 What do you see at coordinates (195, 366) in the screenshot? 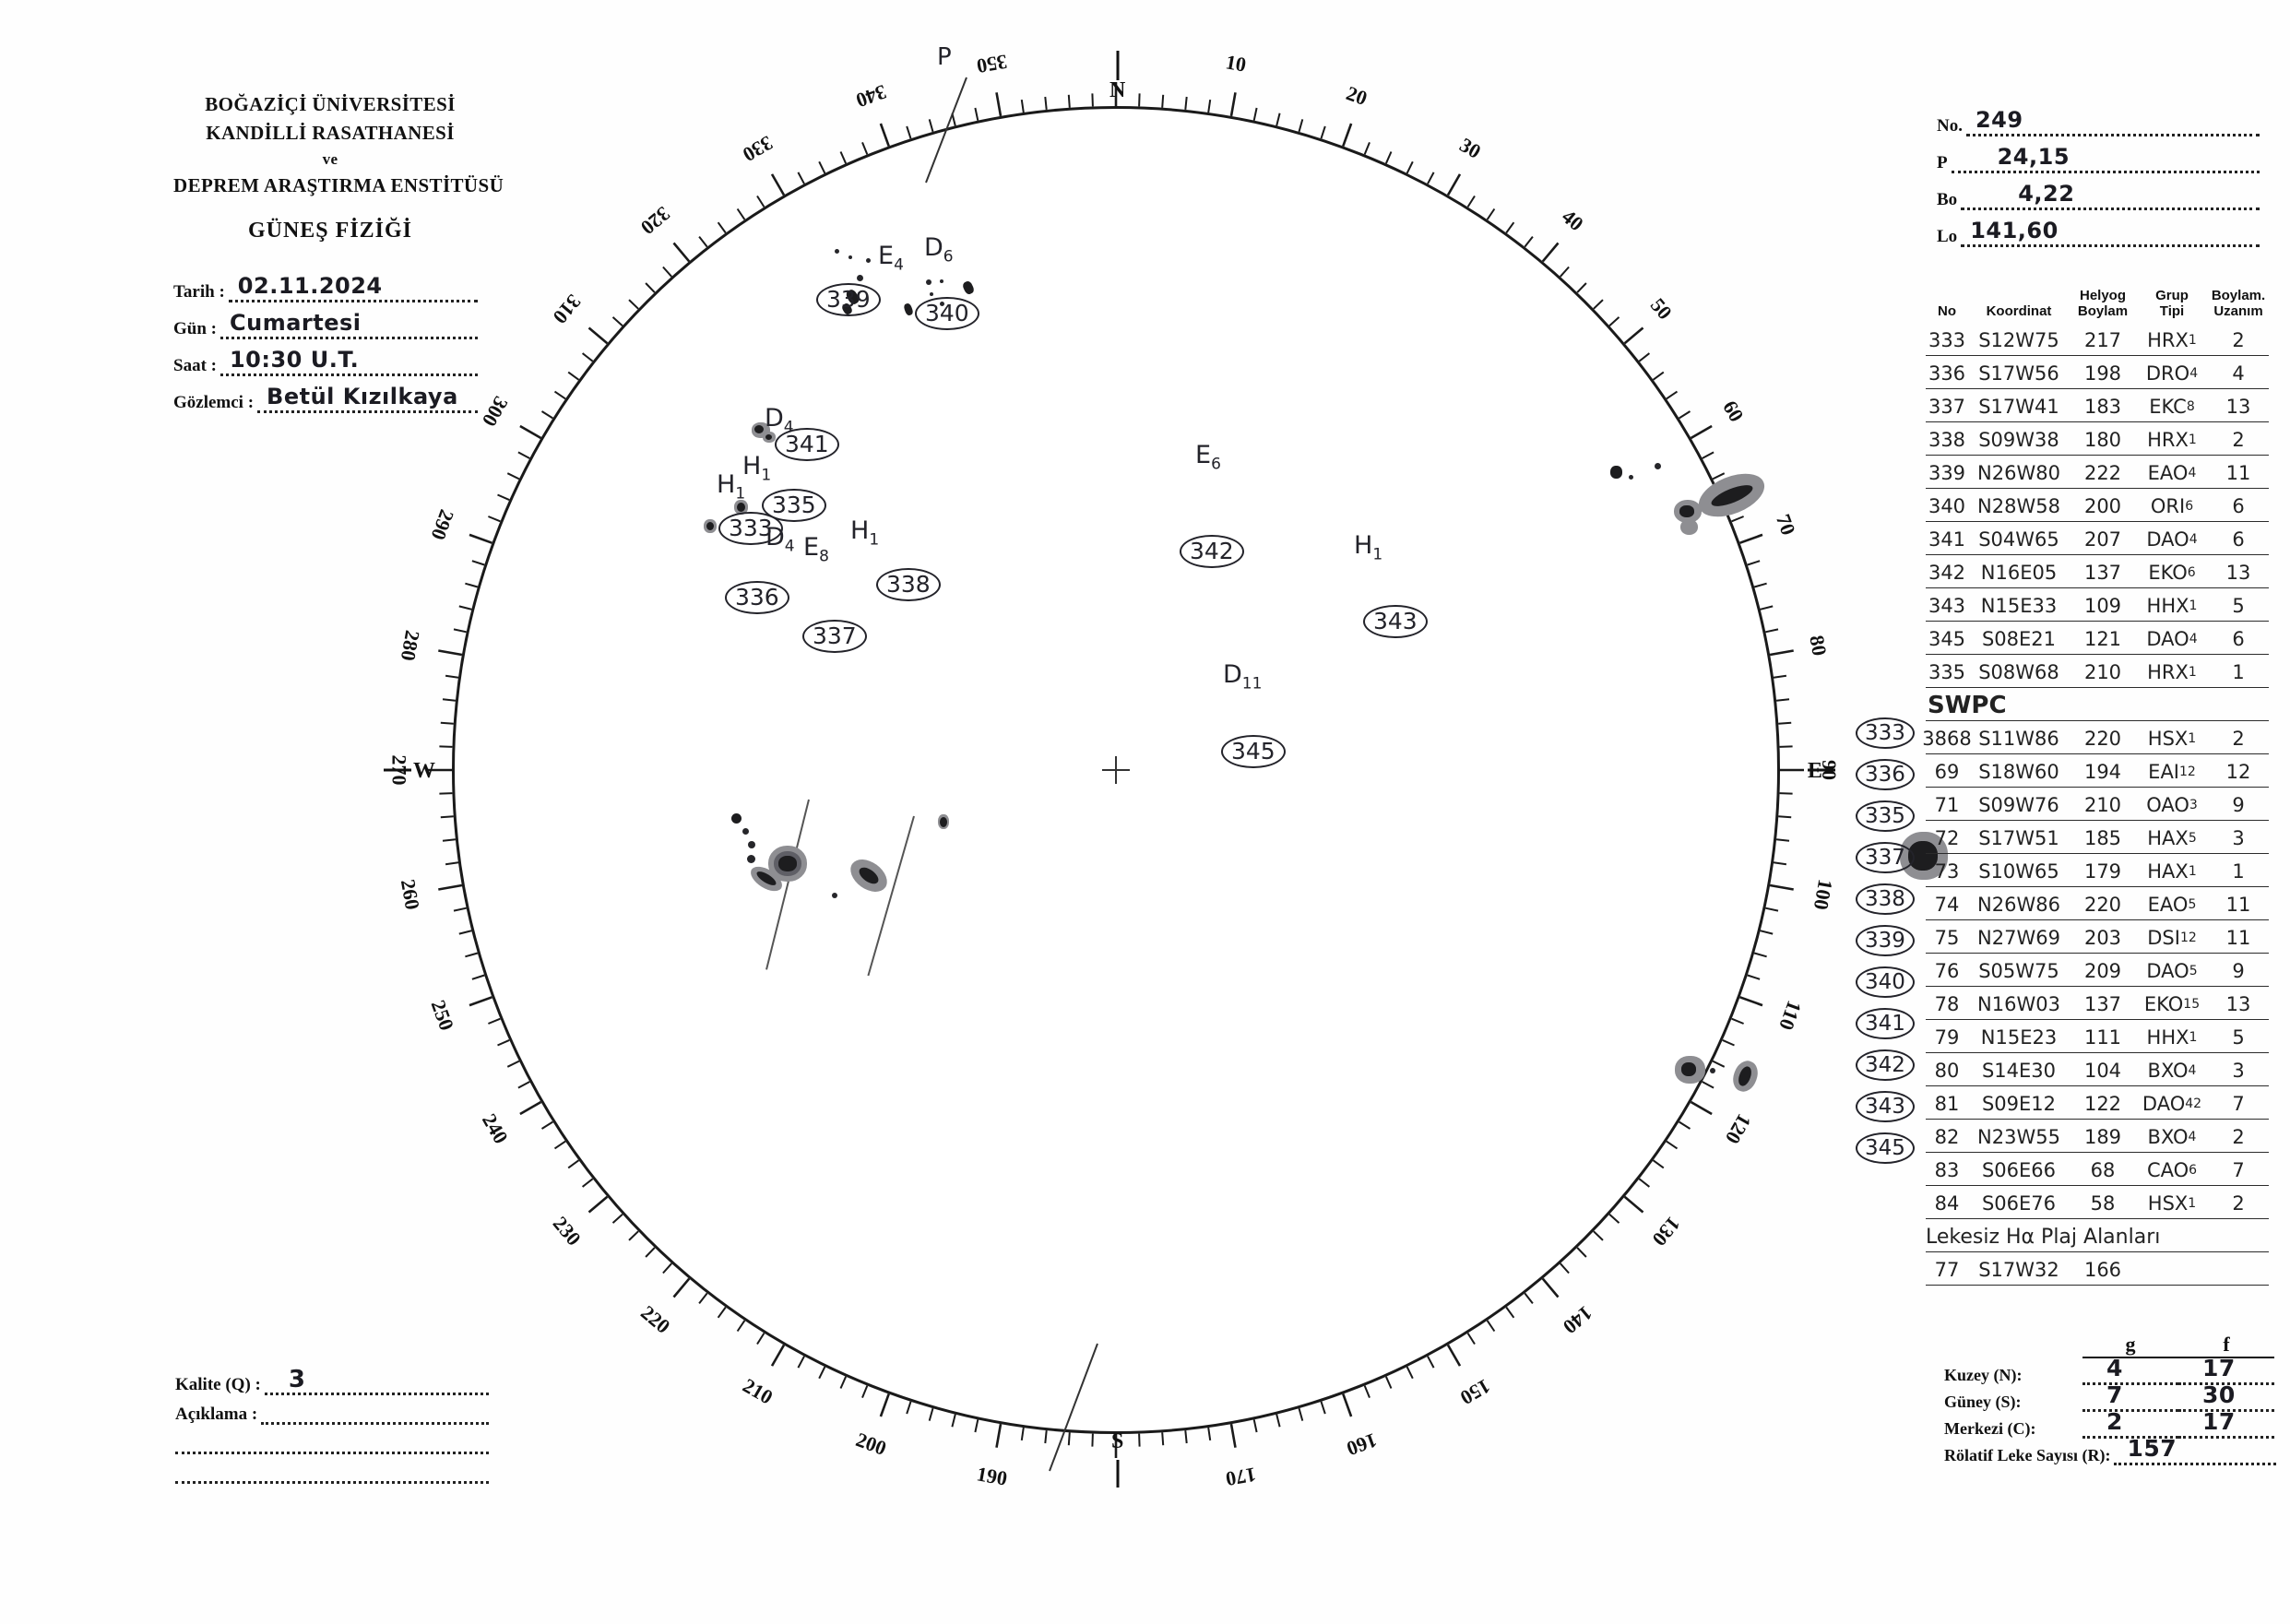
I see `field-saat-label: Saat :` at bounding box center [195, 366].